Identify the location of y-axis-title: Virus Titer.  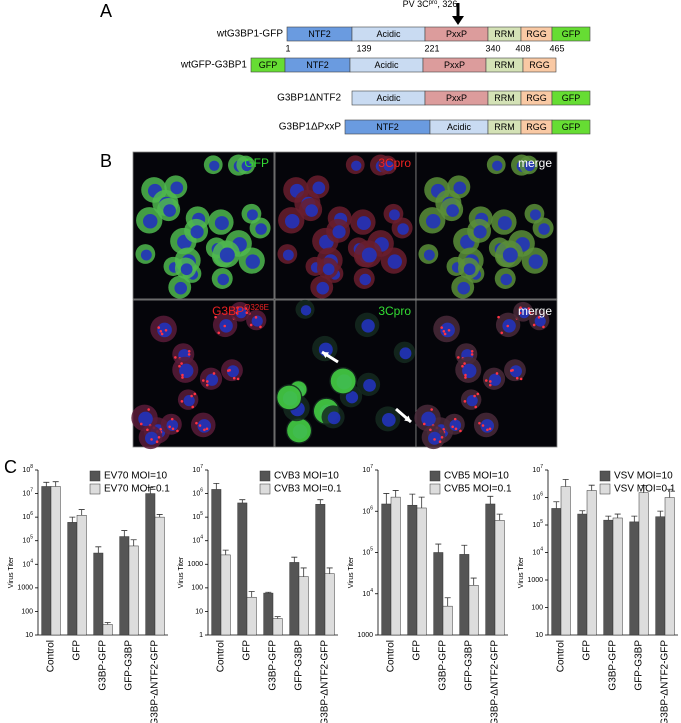
(181, 572).